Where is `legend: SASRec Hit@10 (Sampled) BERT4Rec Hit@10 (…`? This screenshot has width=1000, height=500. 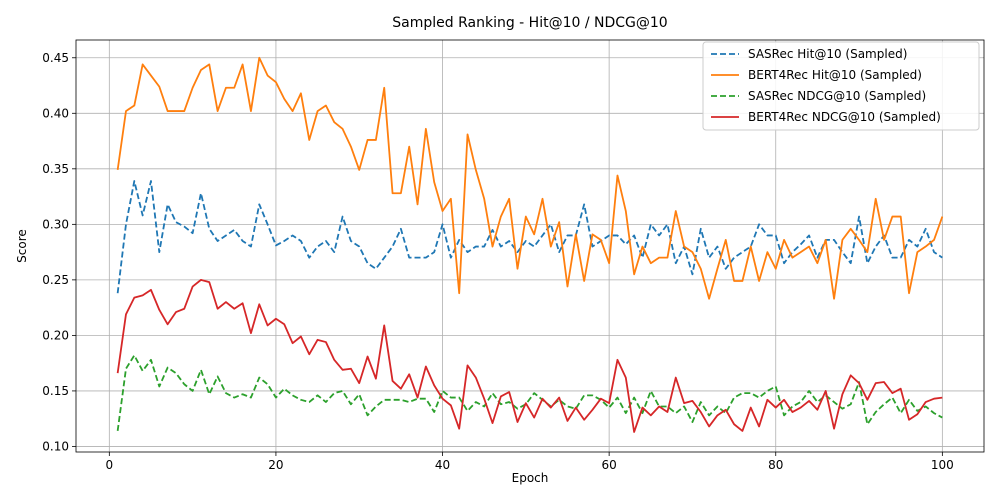 legend: SASRec Hit@10 (Sampled) BERT4Rec Hit@10 (… is located at coordinates (841, 86).